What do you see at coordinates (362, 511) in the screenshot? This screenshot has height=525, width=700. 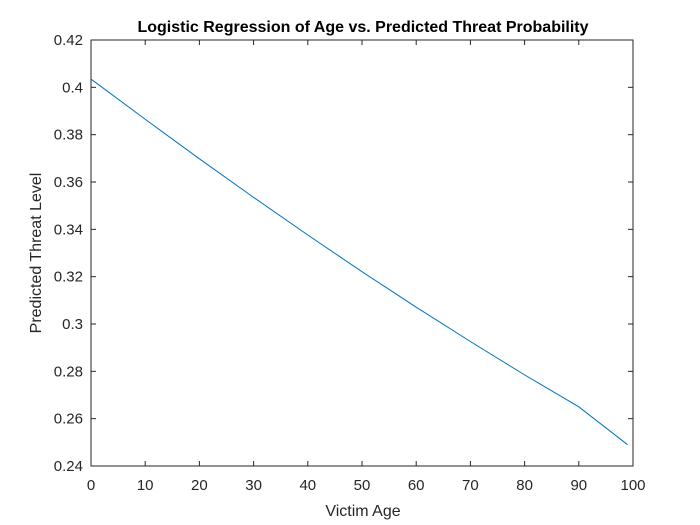 I see `x-axis-label: Victim Age` at bounding box center [362, 511].